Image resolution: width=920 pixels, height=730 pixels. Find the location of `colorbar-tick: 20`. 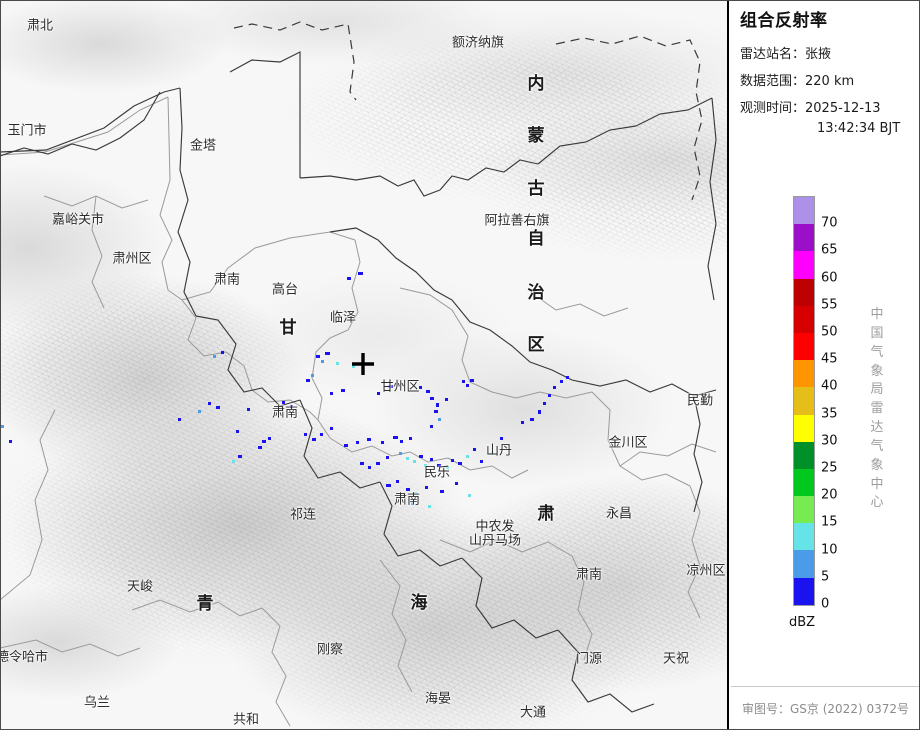

colorbar-tick: 20 is located at coordinates (829, 495).